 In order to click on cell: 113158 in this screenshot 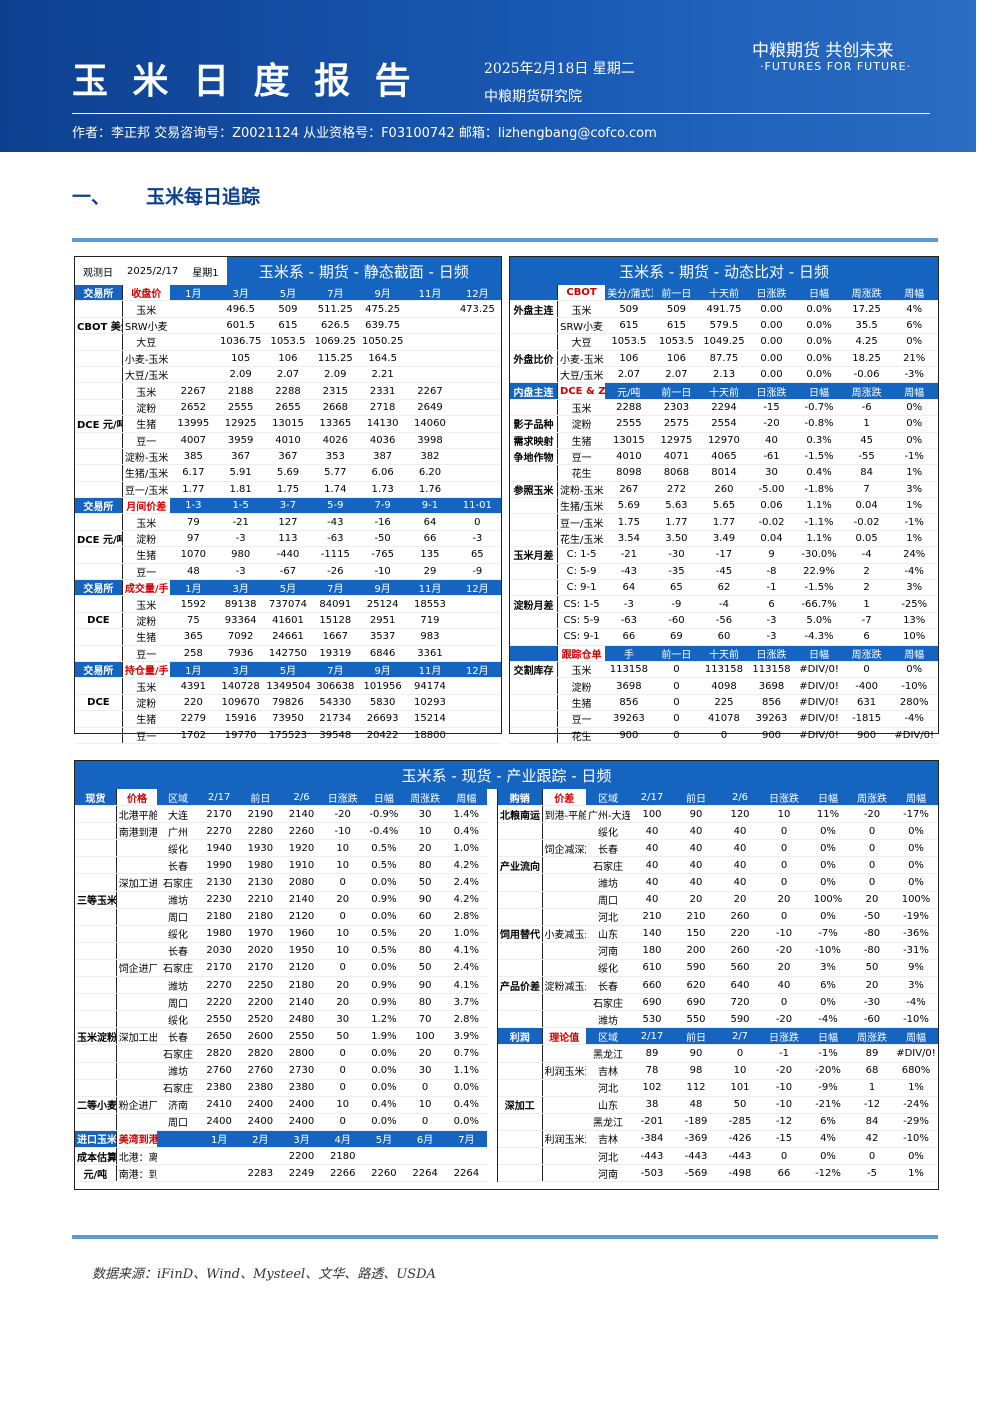, I will do `click(724, 670)`.